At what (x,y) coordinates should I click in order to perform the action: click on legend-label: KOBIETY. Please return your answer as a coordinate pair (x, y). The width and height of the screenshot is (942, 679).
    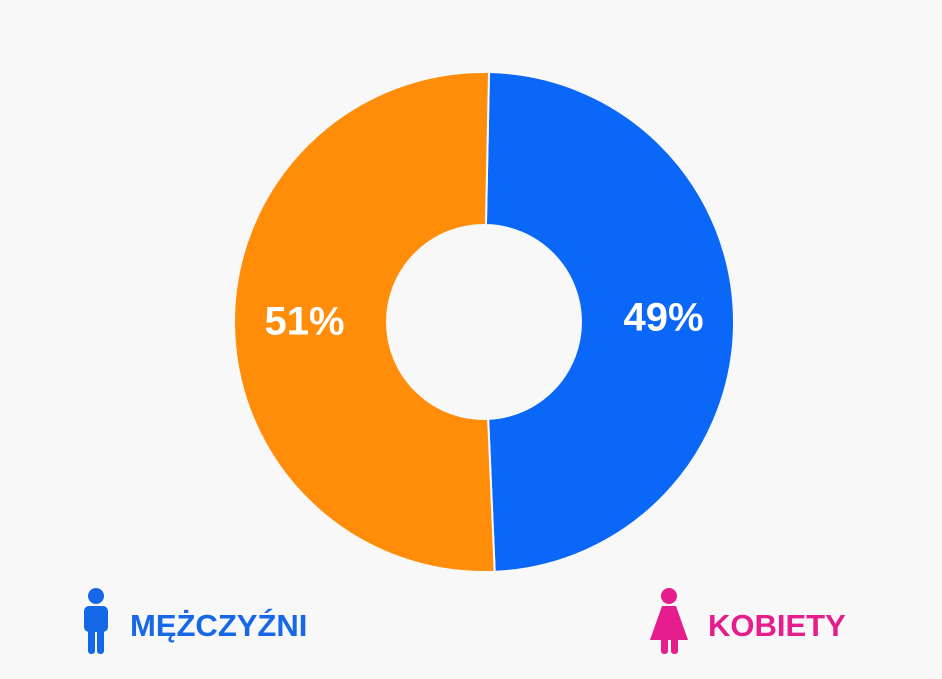
    Looking at the image, I should click on (777, 625).